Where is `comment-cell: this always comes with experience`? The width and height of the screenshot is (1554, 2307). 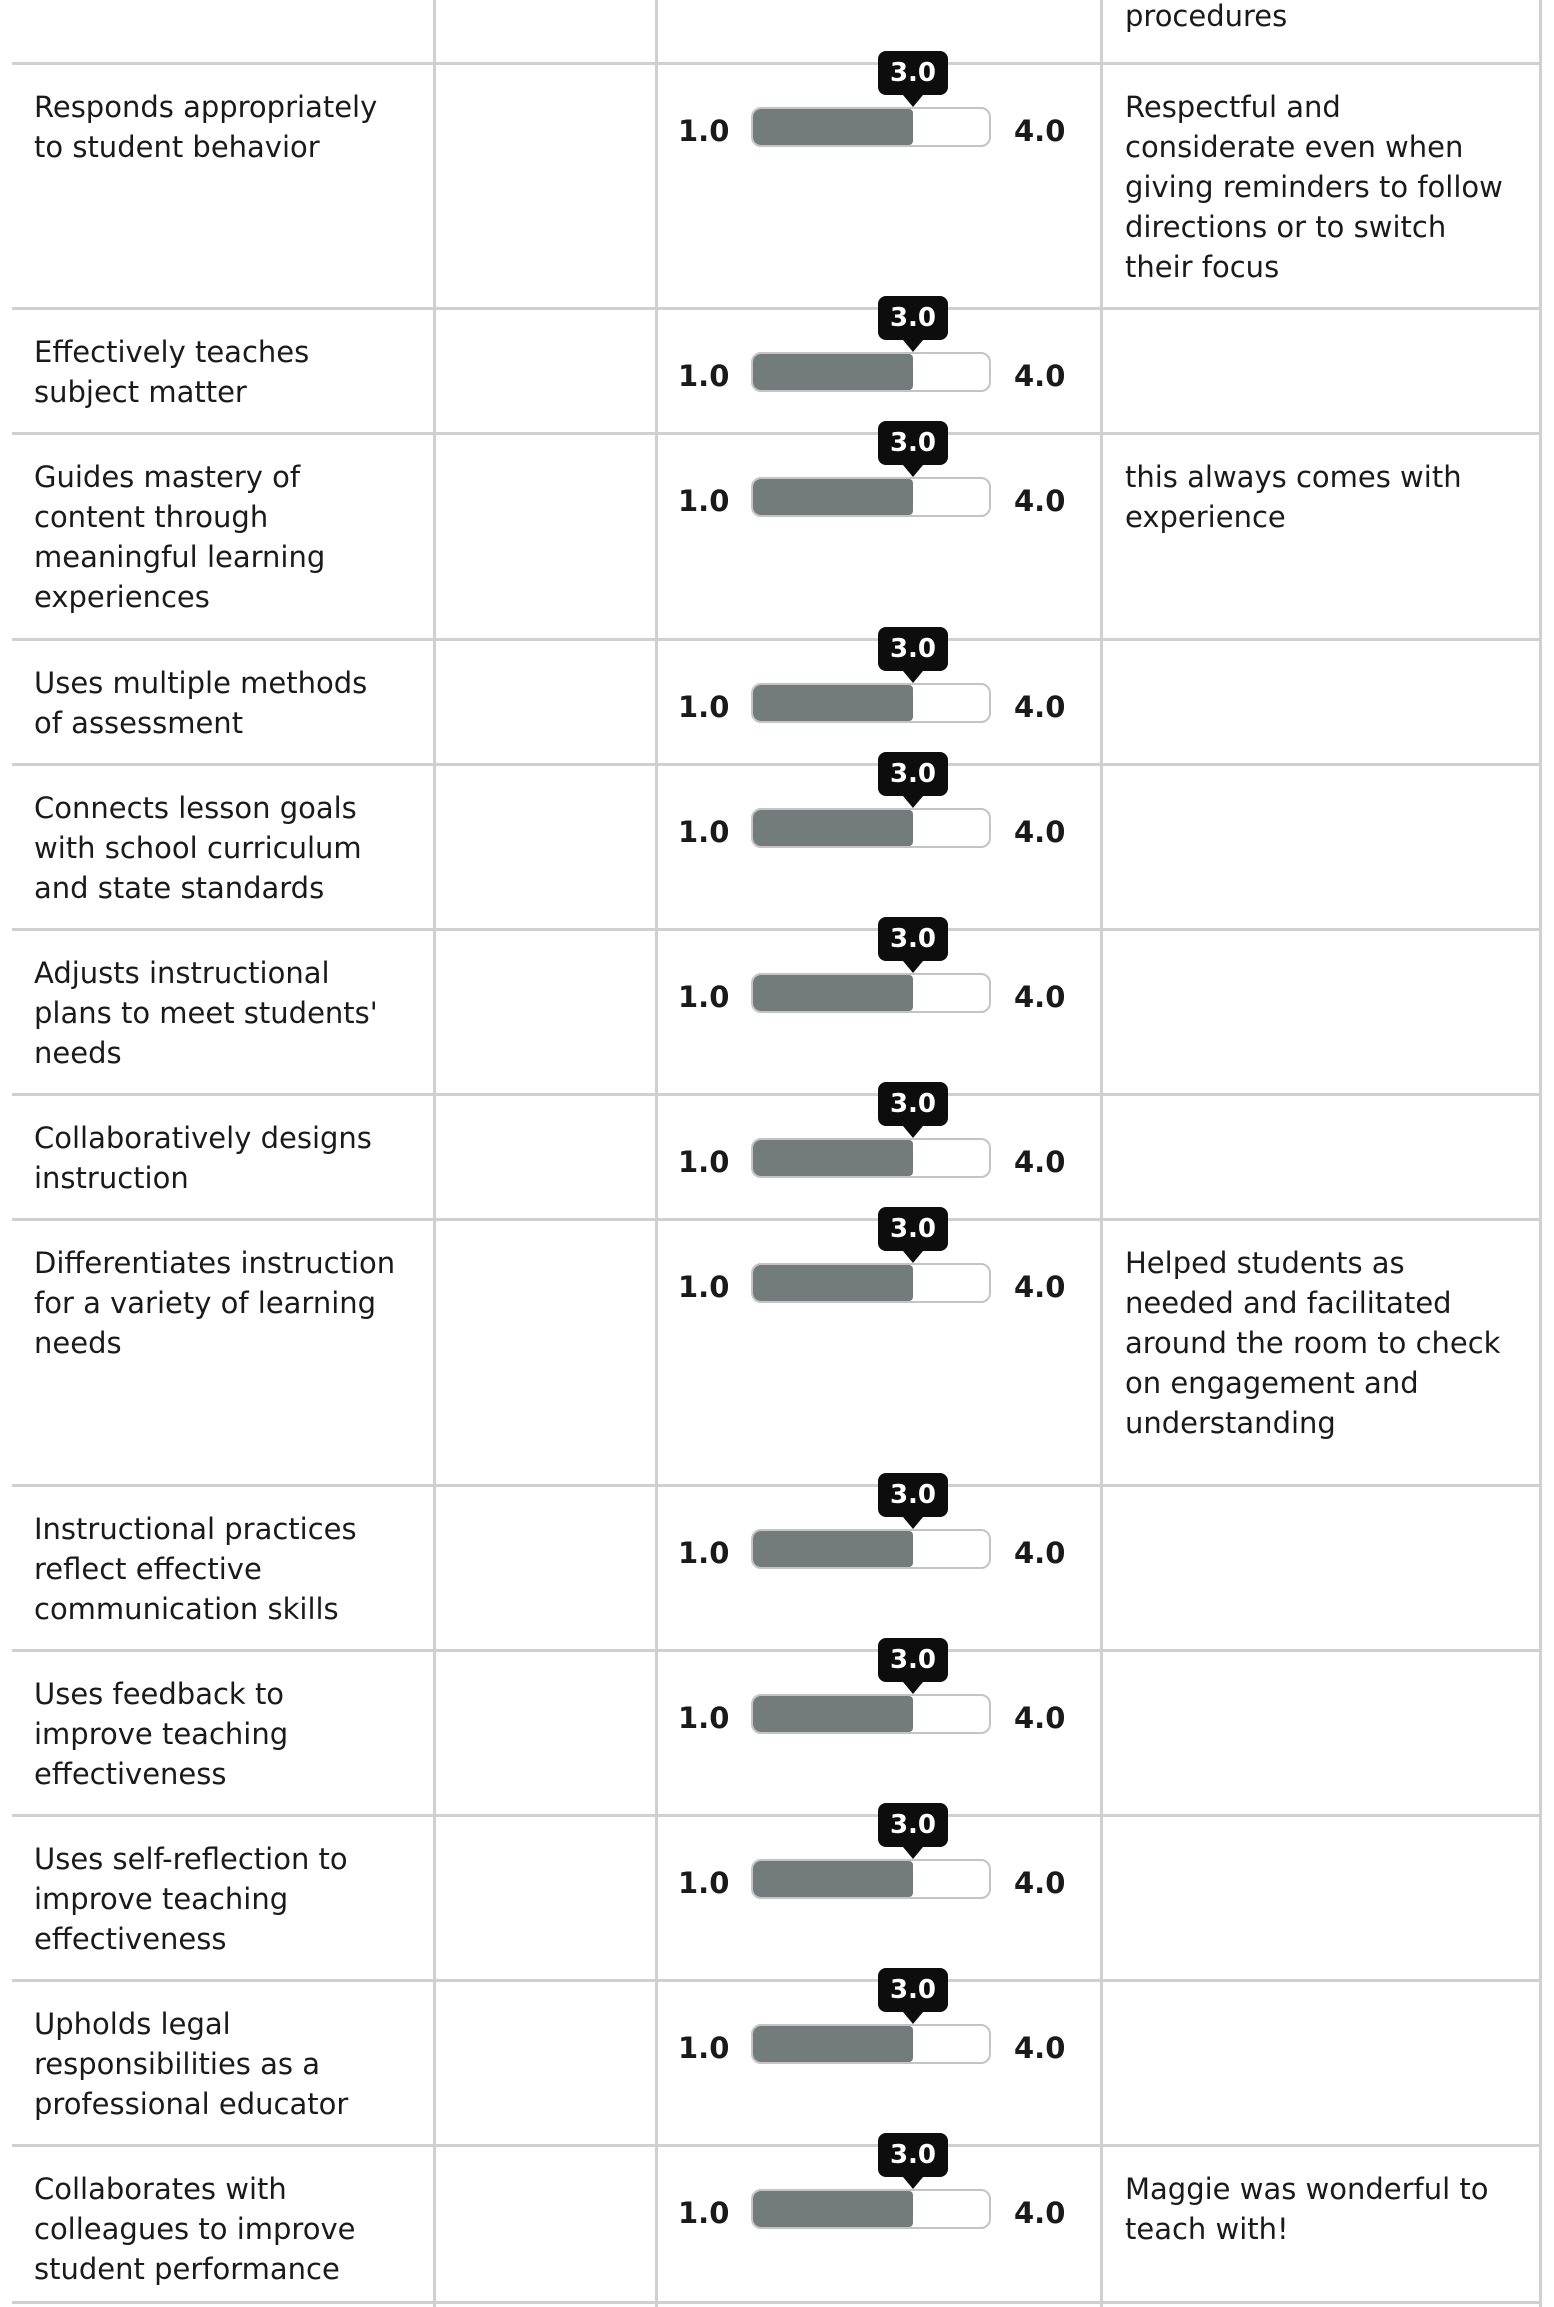 comment-cell: this always comes with experience is located at coordinates (1321, 536).